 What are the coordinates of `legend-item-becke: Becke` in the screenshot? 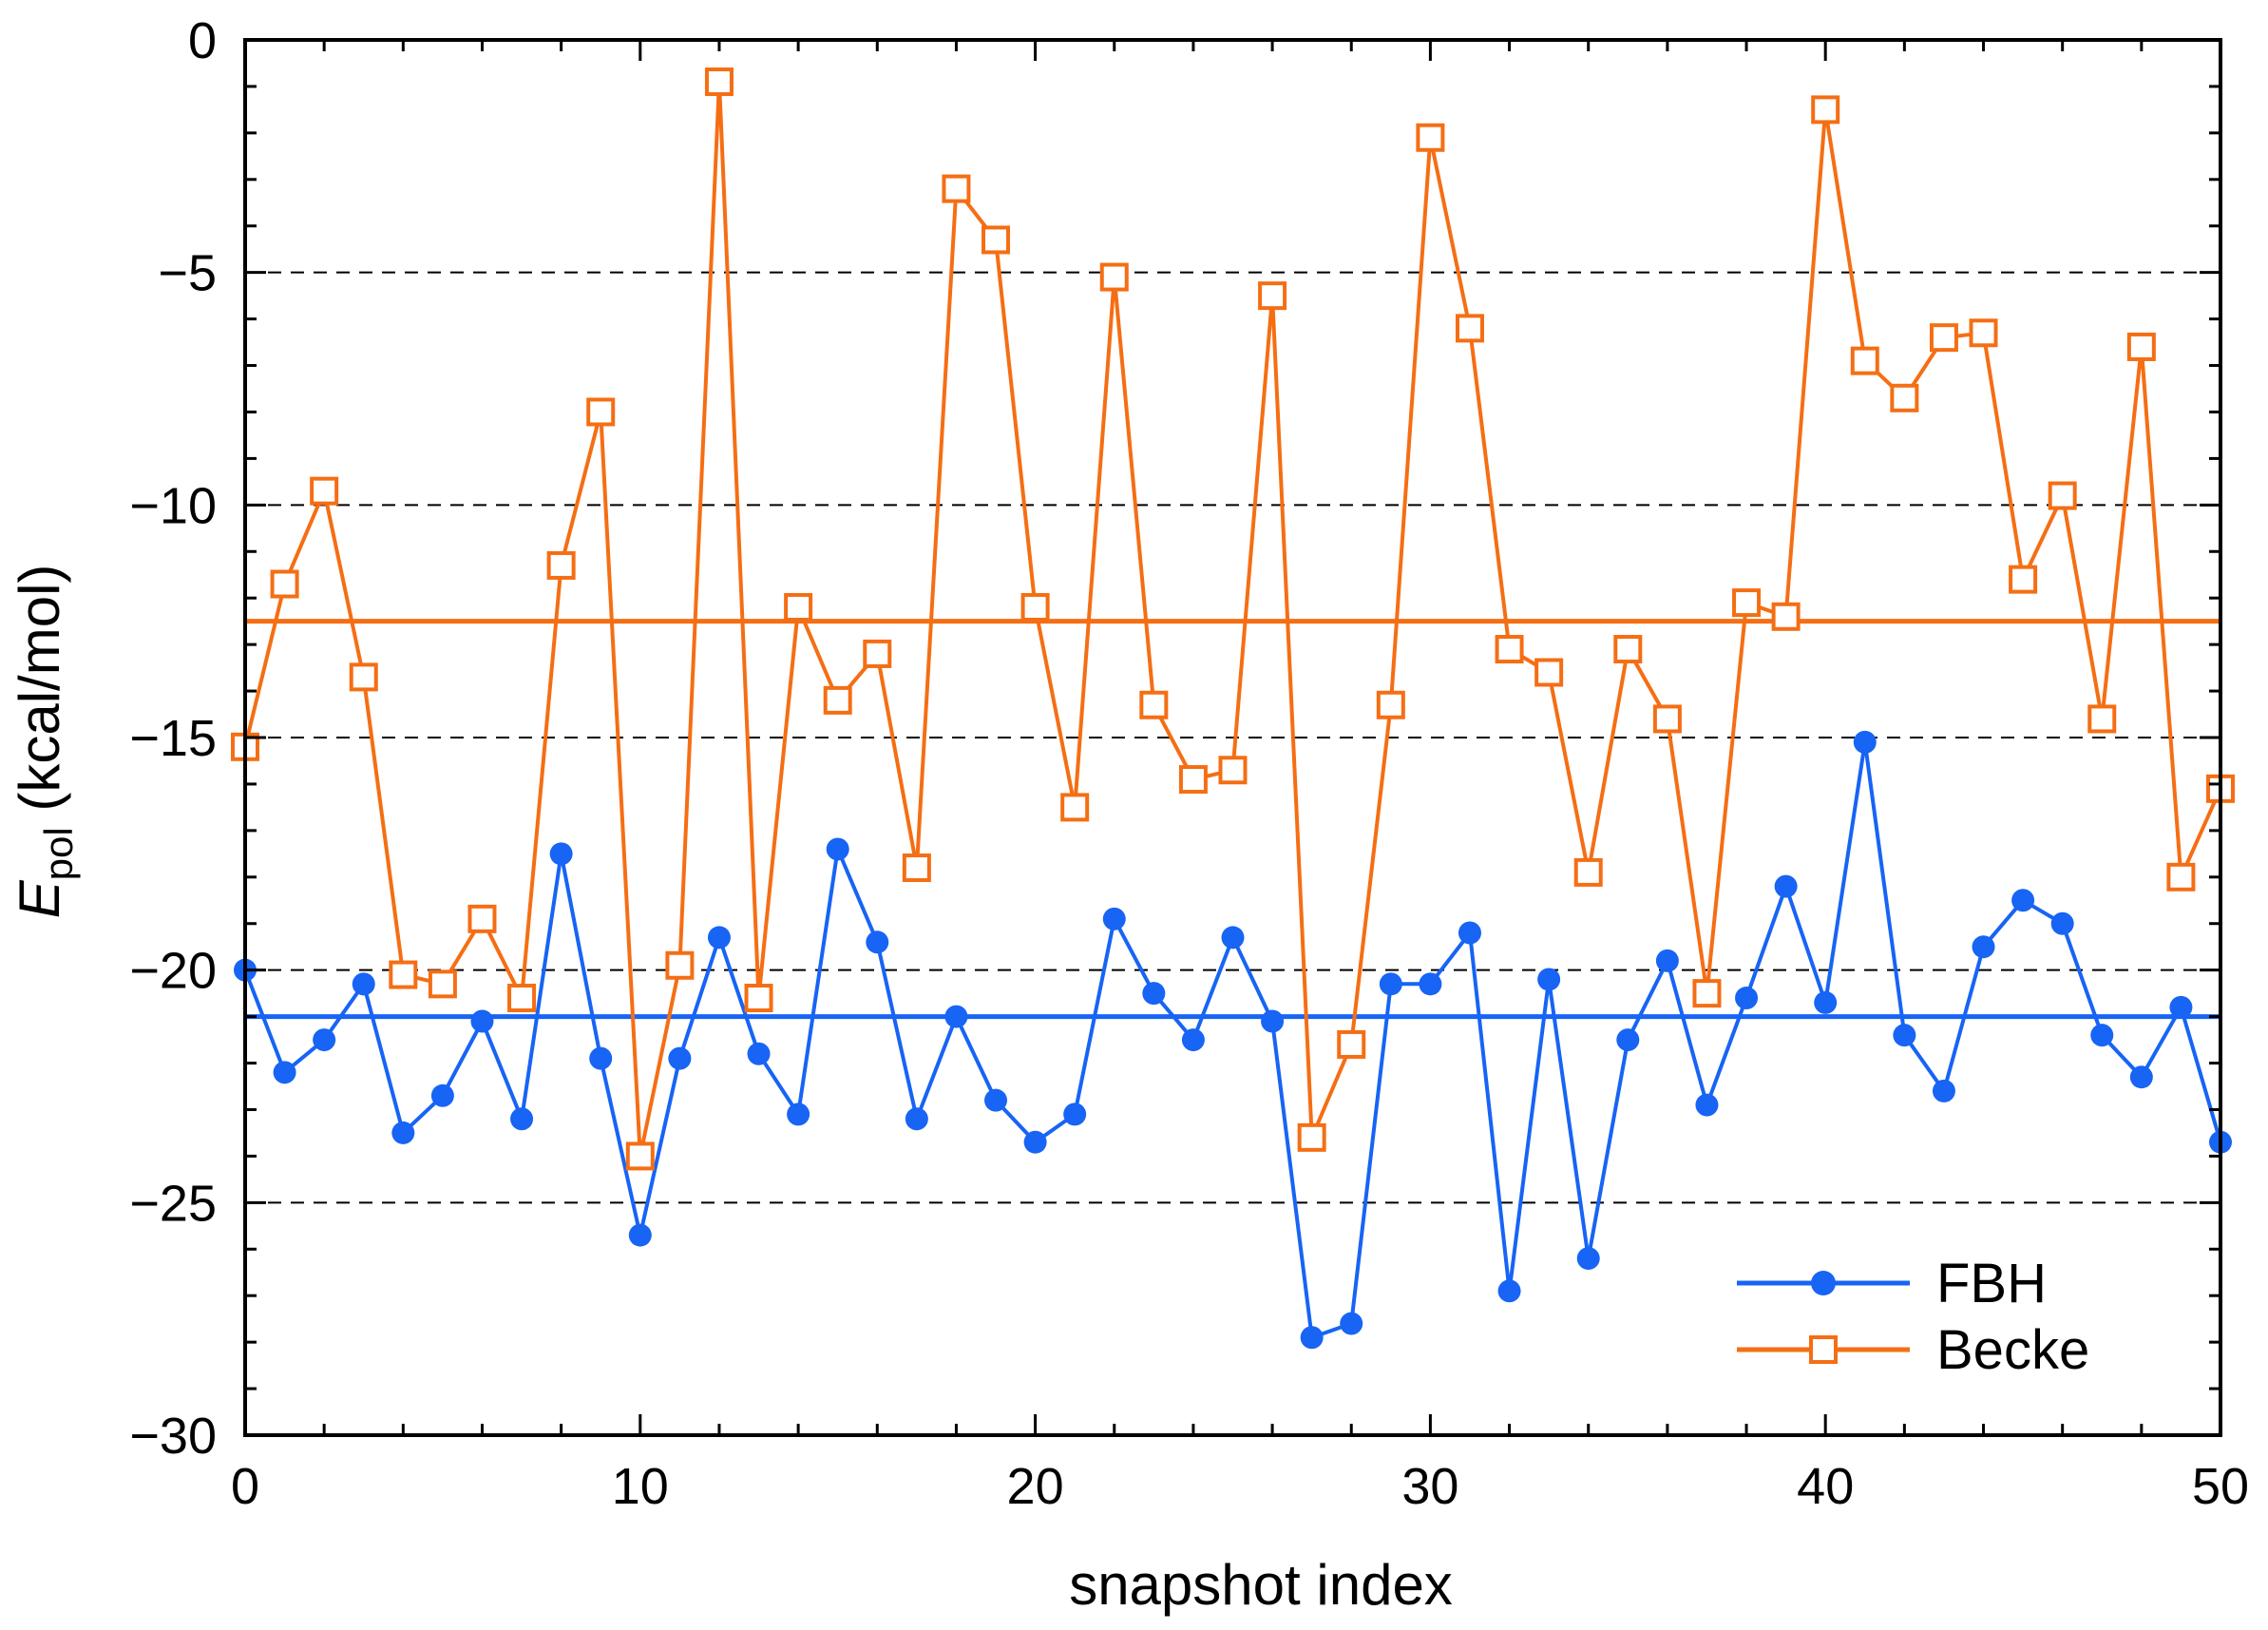 It's located at (1913, 1350).